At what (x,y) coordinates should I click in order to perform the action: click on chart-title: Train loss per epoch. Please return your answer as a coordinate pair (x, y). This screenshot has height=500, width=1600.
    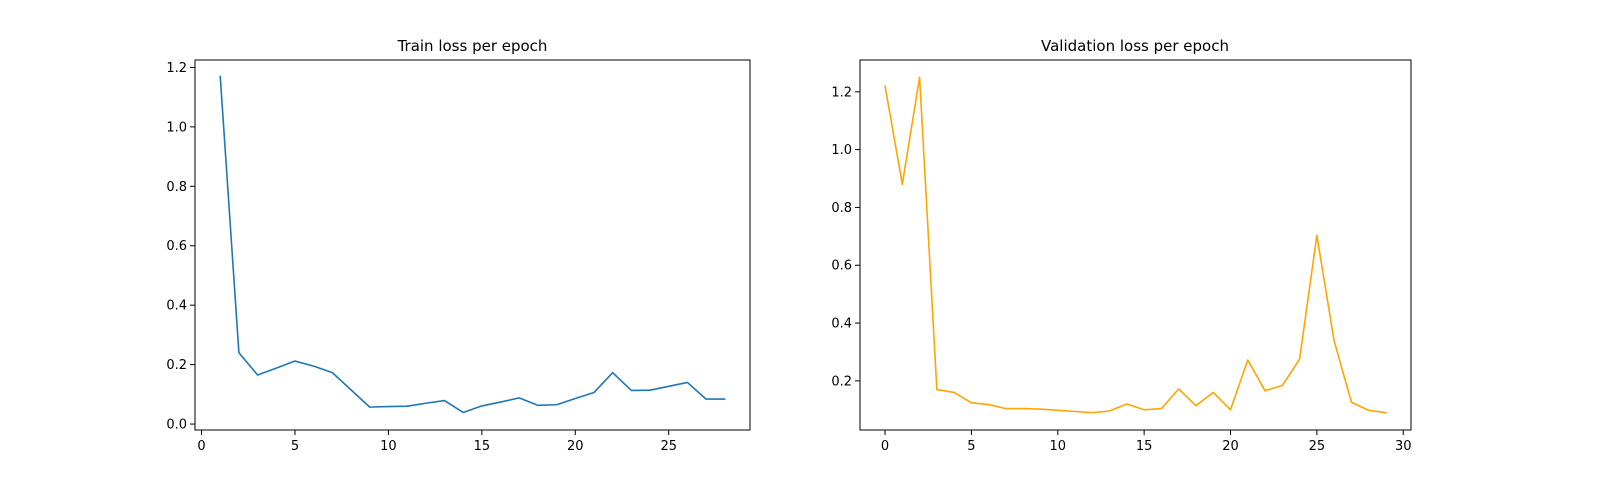
    Looking at the image, I should click on (472, 46).